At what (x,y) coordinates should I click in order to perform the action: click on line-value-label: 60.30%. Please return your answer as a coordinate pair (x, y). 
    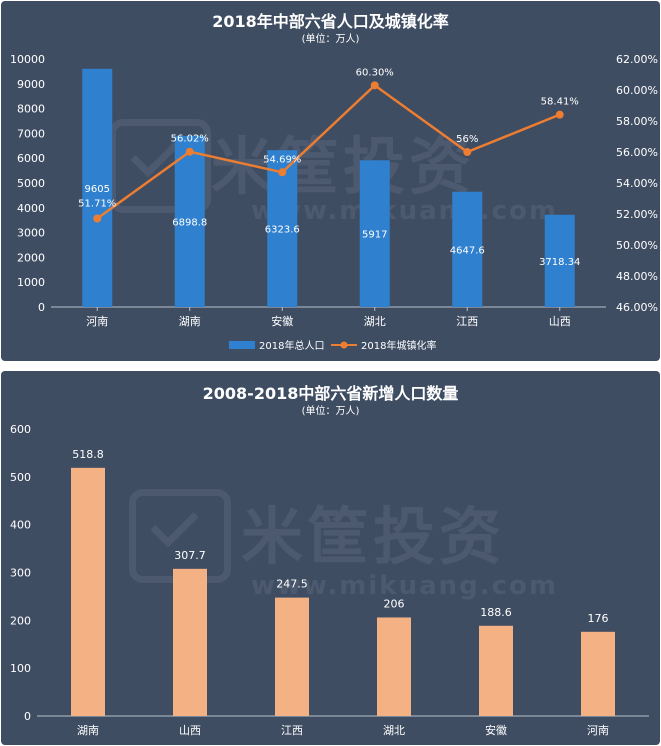
    Looking at the image, I should click on (375, 72).